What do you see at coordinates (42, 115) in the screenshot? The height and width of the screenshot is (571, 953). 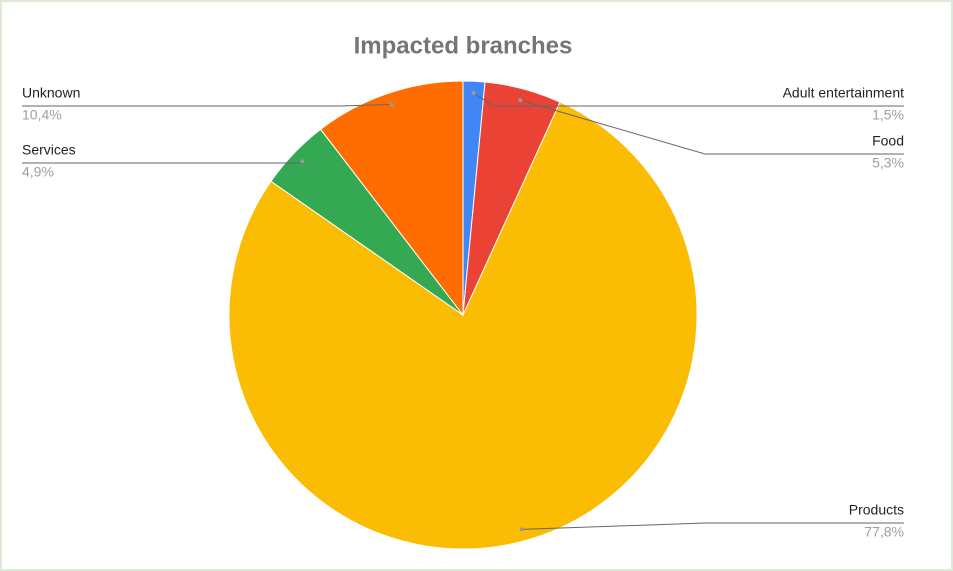 I see `slice-value: 10,4%` at bounding box center [42, 115].